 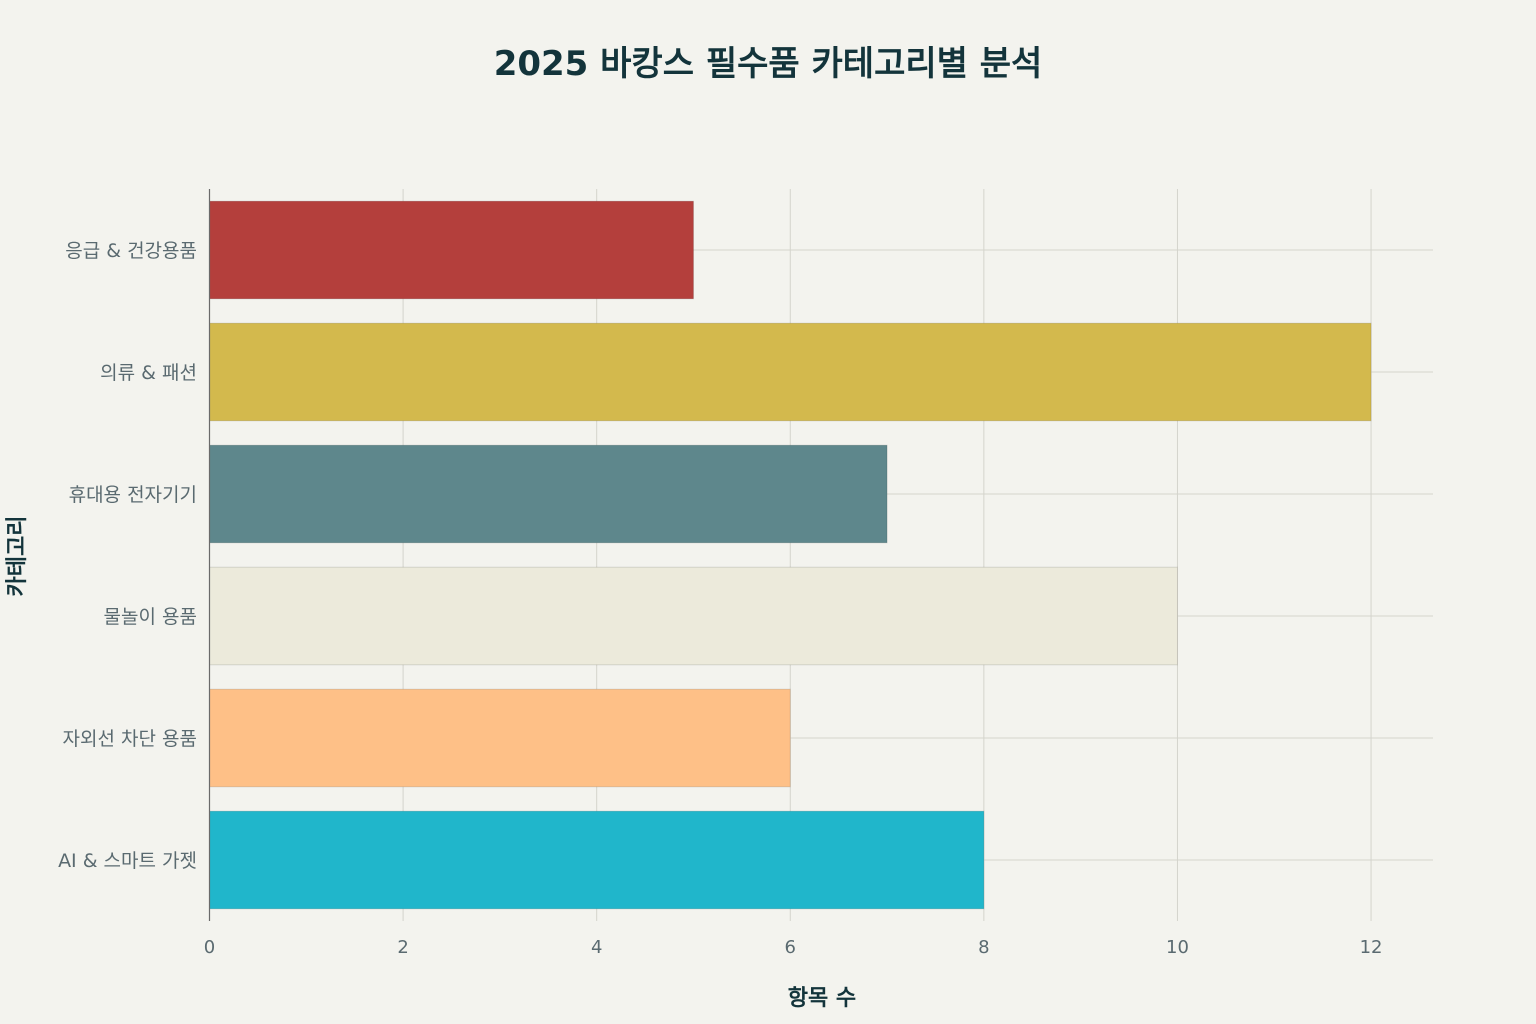 What do you see at coordinates (131, 251) in the screenshot?
I see `y-category-label: 응급 & 건강용품` at bounding box center [131, 251].